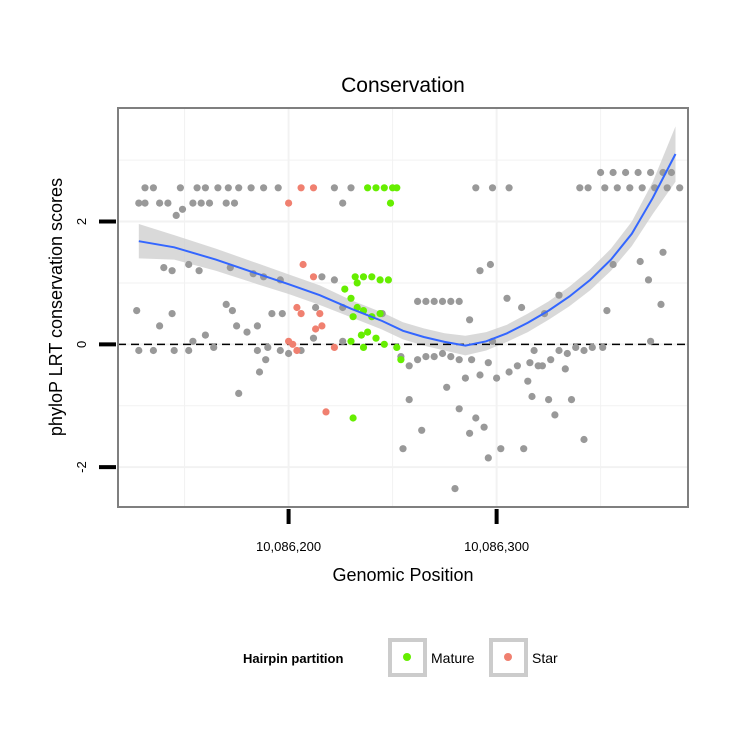  I want to click on x-axis: 10,086,200 10,086,300, so click(392, 531).